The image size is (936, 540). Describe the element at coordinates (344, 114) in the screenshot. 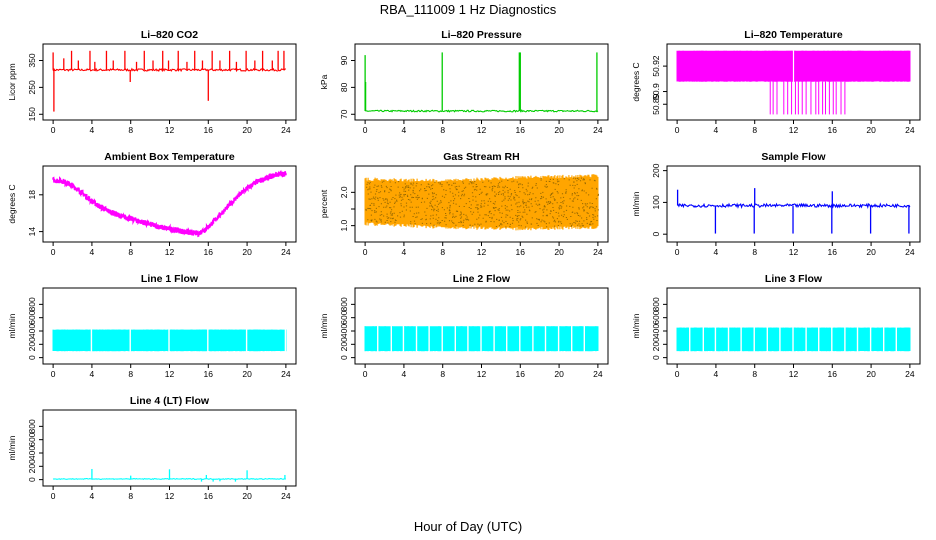

I see `y-tick-label: 70` at that location.